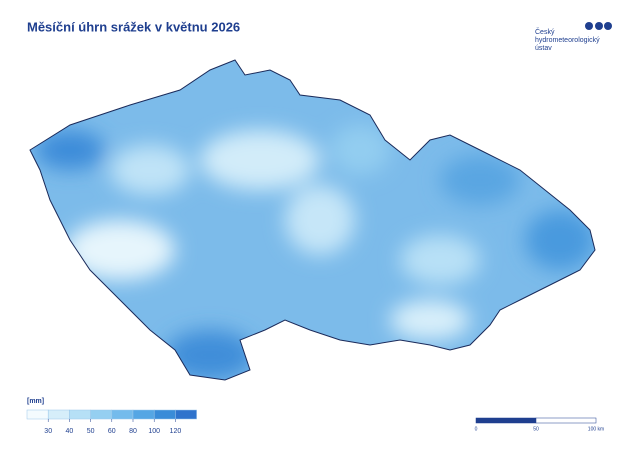 The image size is (640, 457). Describe the element at coordinates (545, 31) in the screenshot. I see `logo-text: Český` at that location.